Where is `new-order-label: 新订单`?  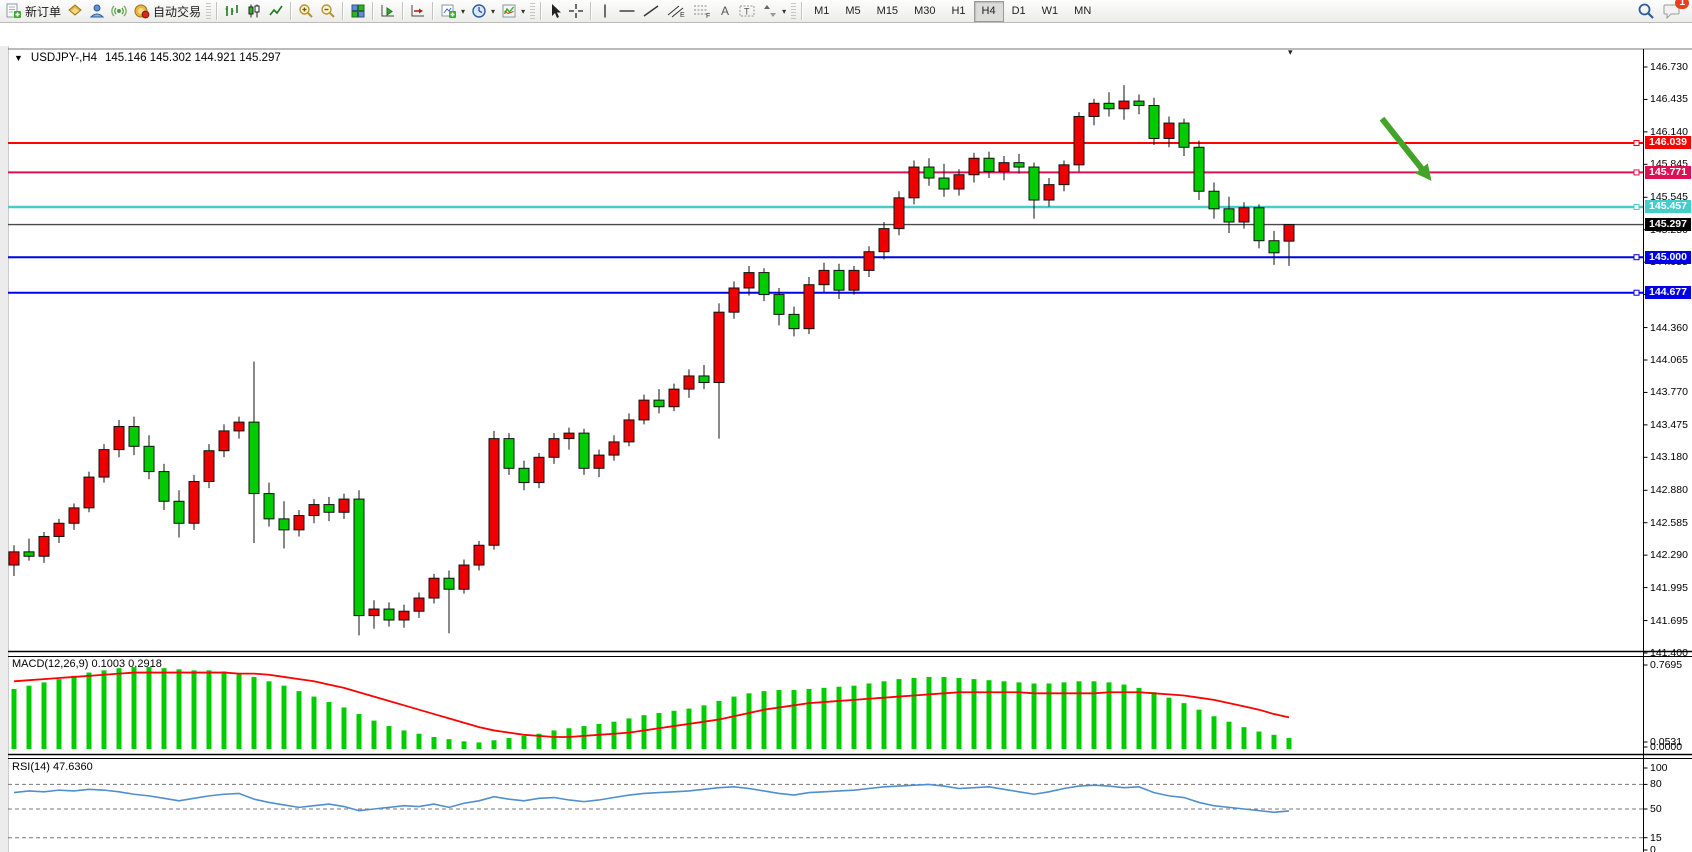 new-order-label: 新订单 is located at coordinates (43, 11).